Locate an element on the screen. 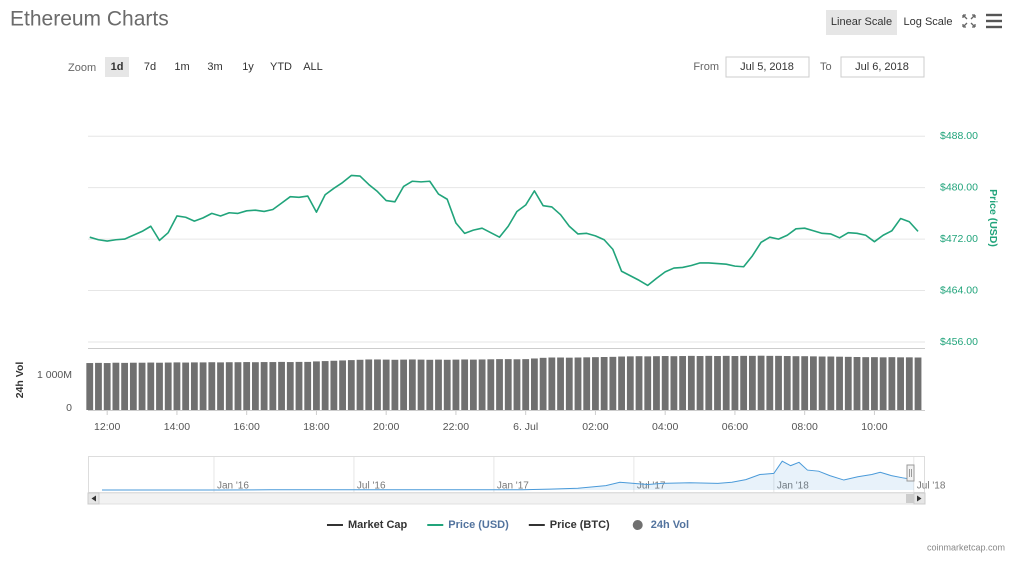 Image resolution: width=1024 pixels, height=561 pixels. menu-icon is located at coordinates (994, 21).